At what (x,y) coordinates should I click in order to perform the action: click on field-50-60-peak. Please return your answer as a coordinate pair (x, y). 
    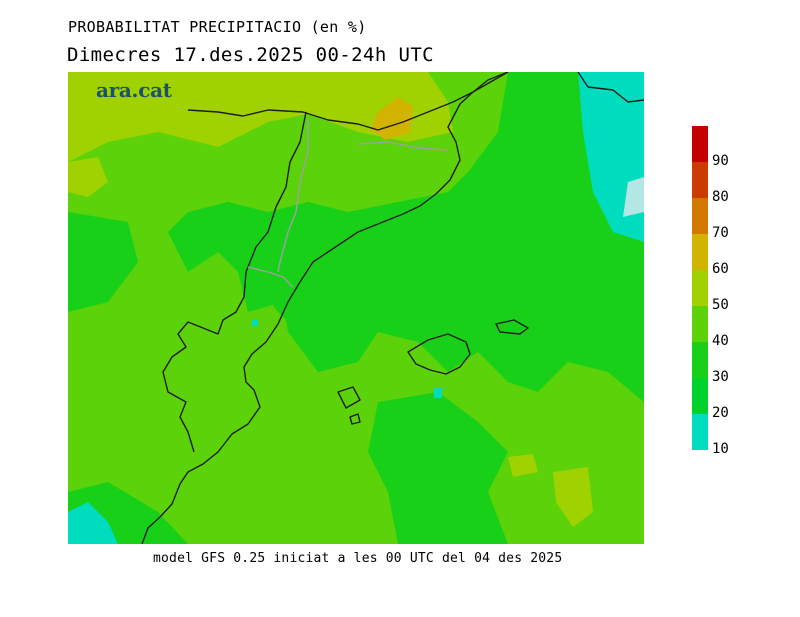
    Looking at the image, I should click on (248, 89).